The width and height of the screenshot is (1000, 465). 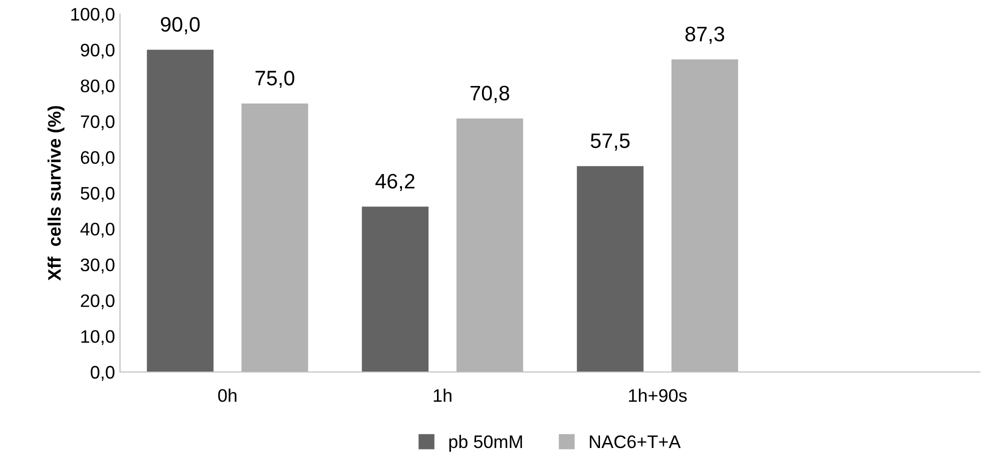 I want to click on data-label: 70,8, so click(x=490, y=94).